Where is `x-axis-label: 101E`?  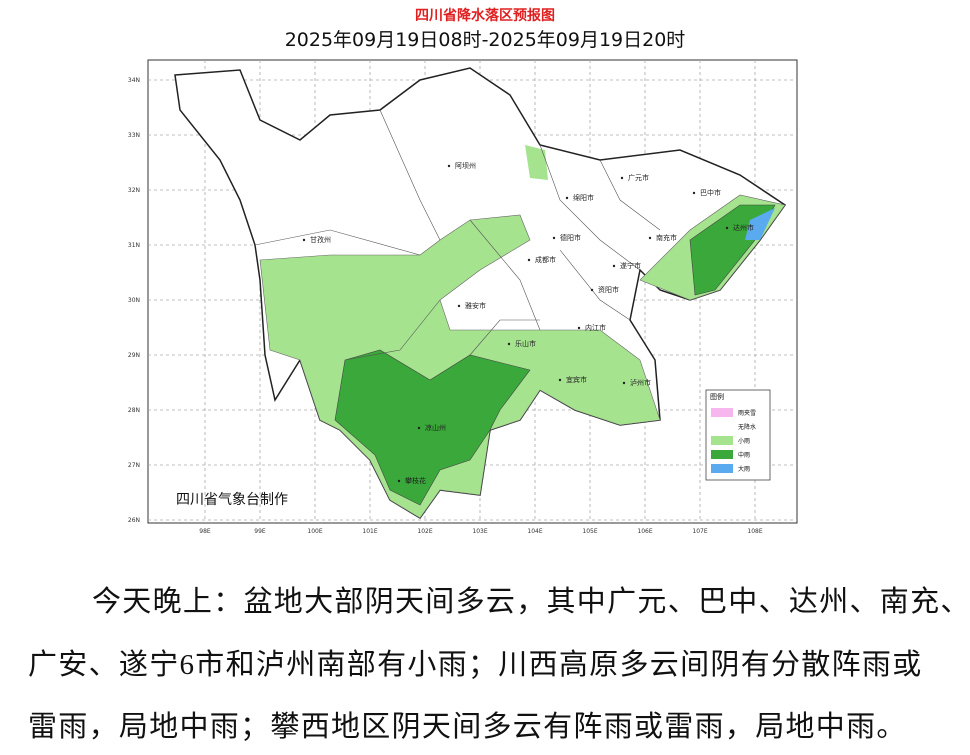 x-axis-label: 101E is located at coordinates (369, 531).